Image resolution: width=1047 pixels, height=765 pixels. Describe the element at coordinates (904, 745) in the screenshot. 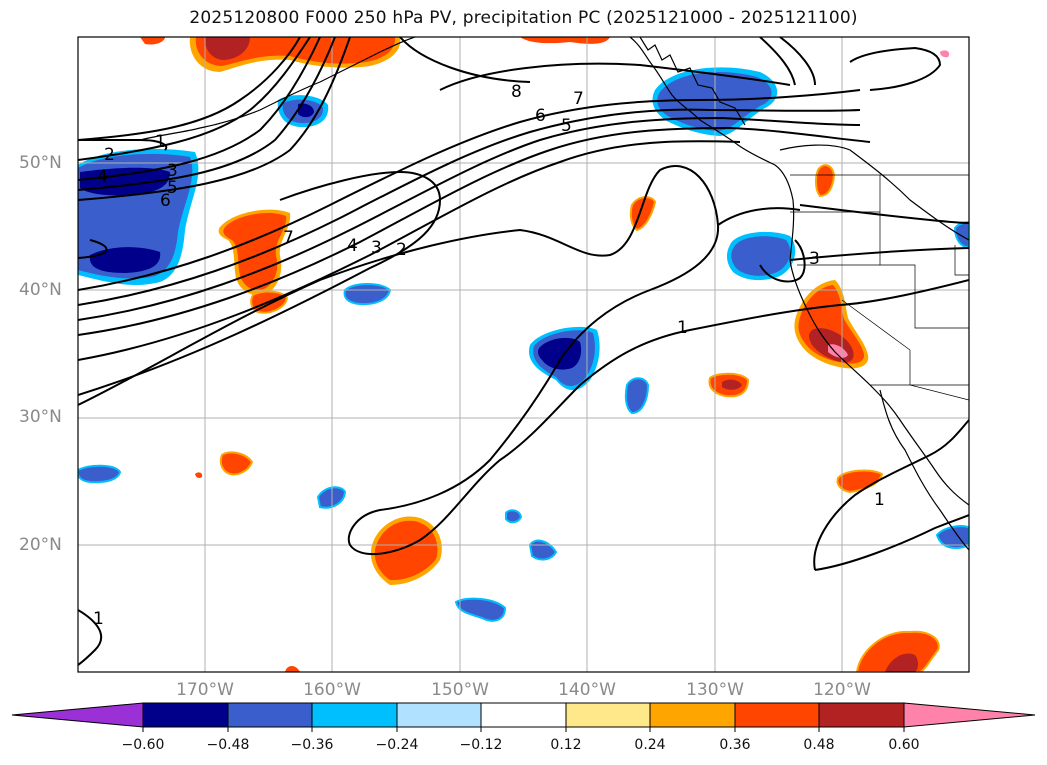

I see `colorbar-tick-label: 0.60` at that location.